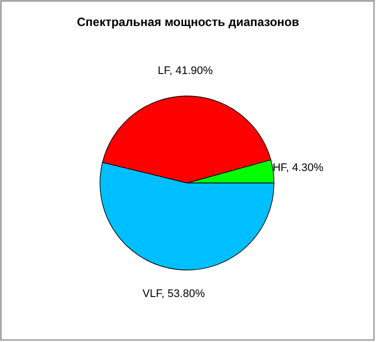 This screenshot has height=342, width=376. Describe the element at coordinates (188, 22) in the screenshot. I see `chart-title: Спектральная мощность диапазонов` at that location.